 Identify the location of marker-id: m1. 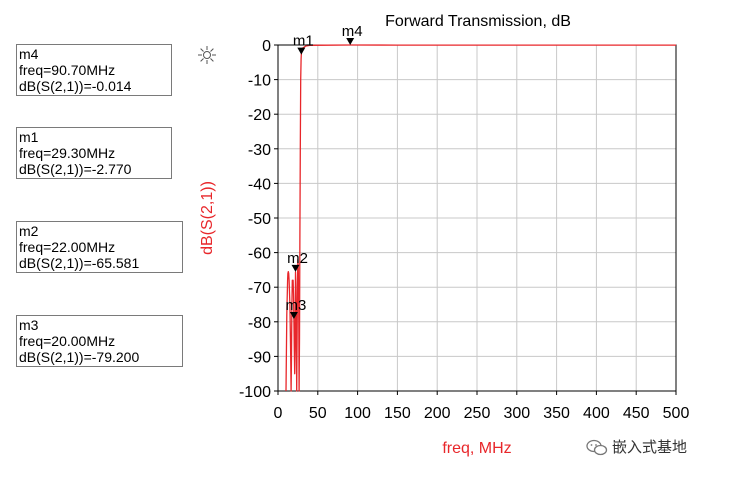
(29, 137).